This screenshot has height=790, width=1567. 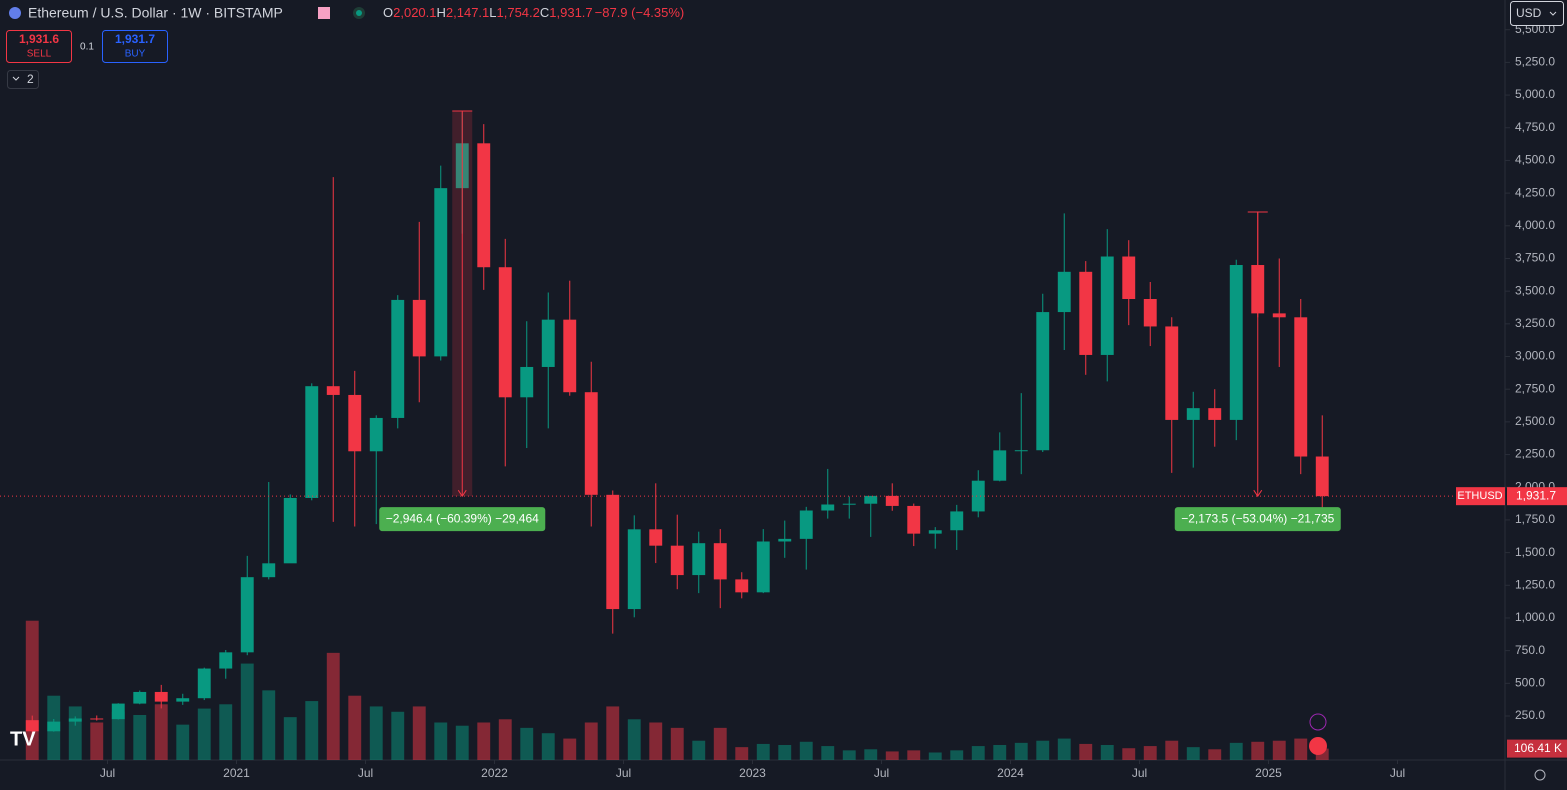 What do you see at coordinates (1535, 160) in the screenshot?
I see `y-tick-label: 4,500.0` at bounding box center [1535, 160].